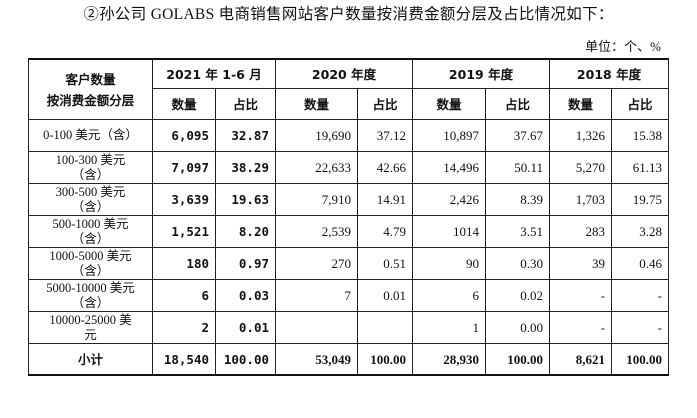 This screenshot has height=418, width=697. I want to click on count-cell: 90, so click(449, 263).